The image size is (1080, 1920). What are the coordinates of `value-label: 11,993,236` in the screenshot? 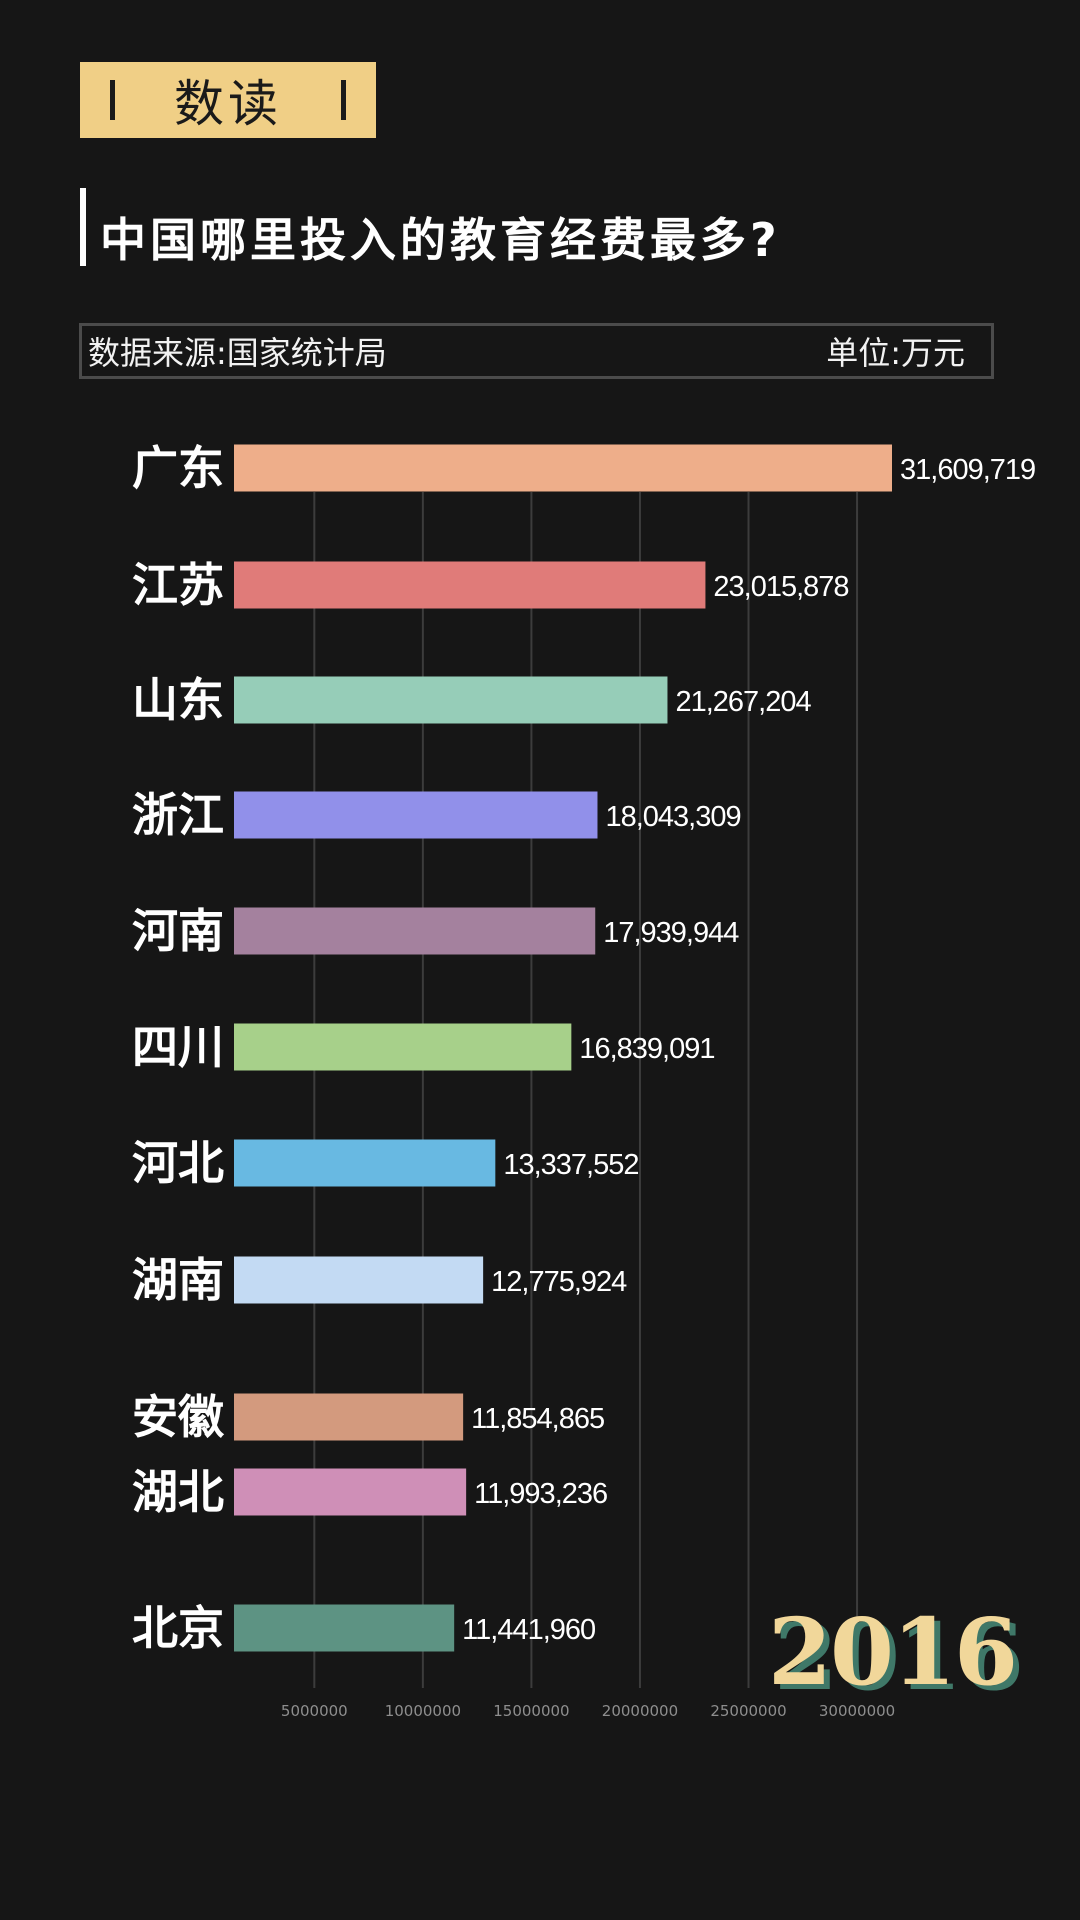 It's located at (540, 1494).